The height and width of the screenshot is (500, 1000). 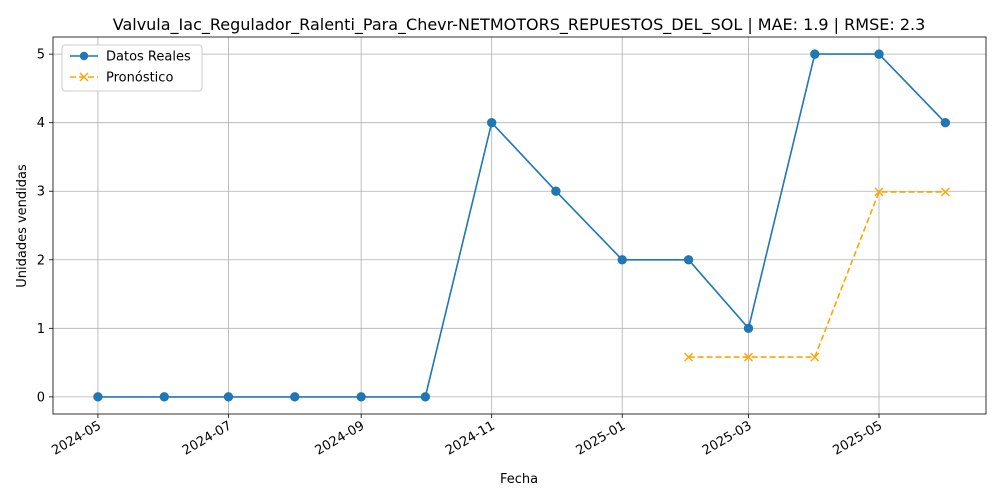 What do you see at coordinates (207, 438) in the screenshot?
I see `x-tick-label: 2024-07` at bounding box center [207, 438].